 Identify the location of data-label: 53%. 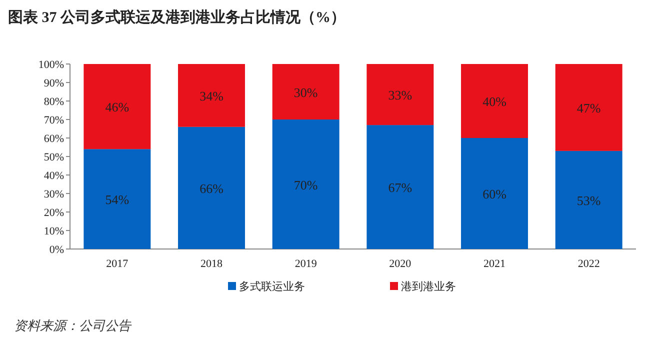
(588, 200).